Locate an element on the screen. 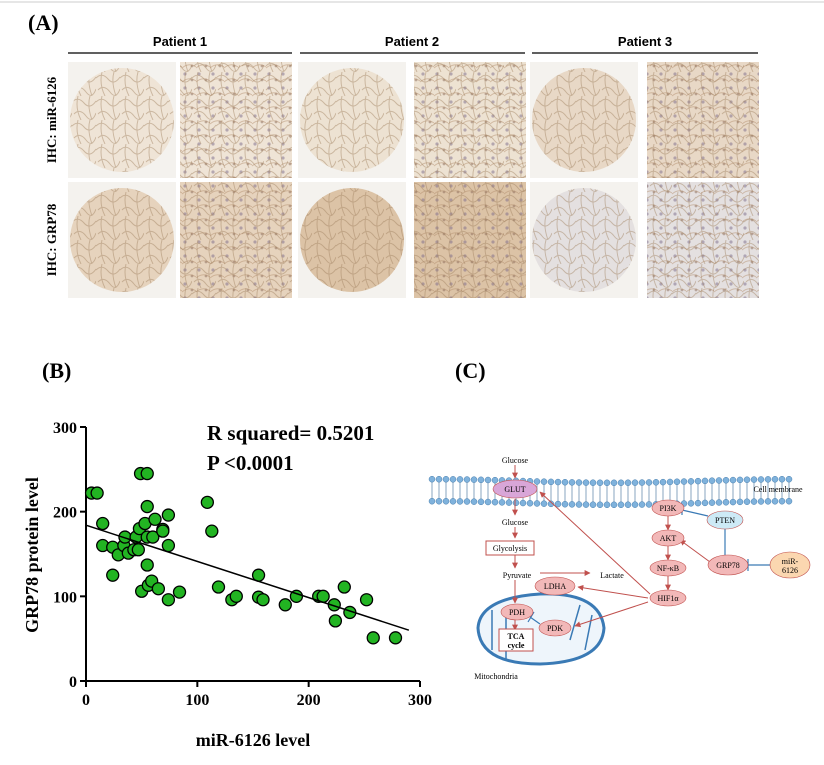  node-label: PTEN is located at coordinates (725, 520).